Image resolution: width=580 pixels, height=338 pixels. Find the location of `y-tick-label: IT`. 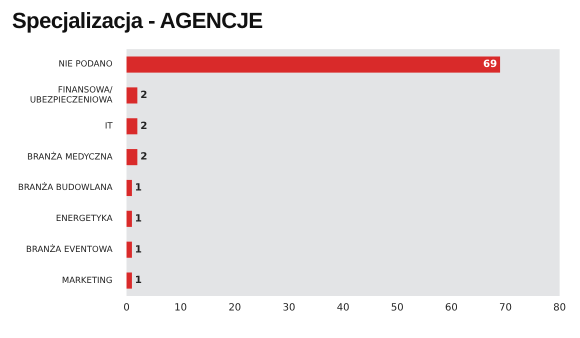

y-tick-label: IT is located at coordinates (109, 126).